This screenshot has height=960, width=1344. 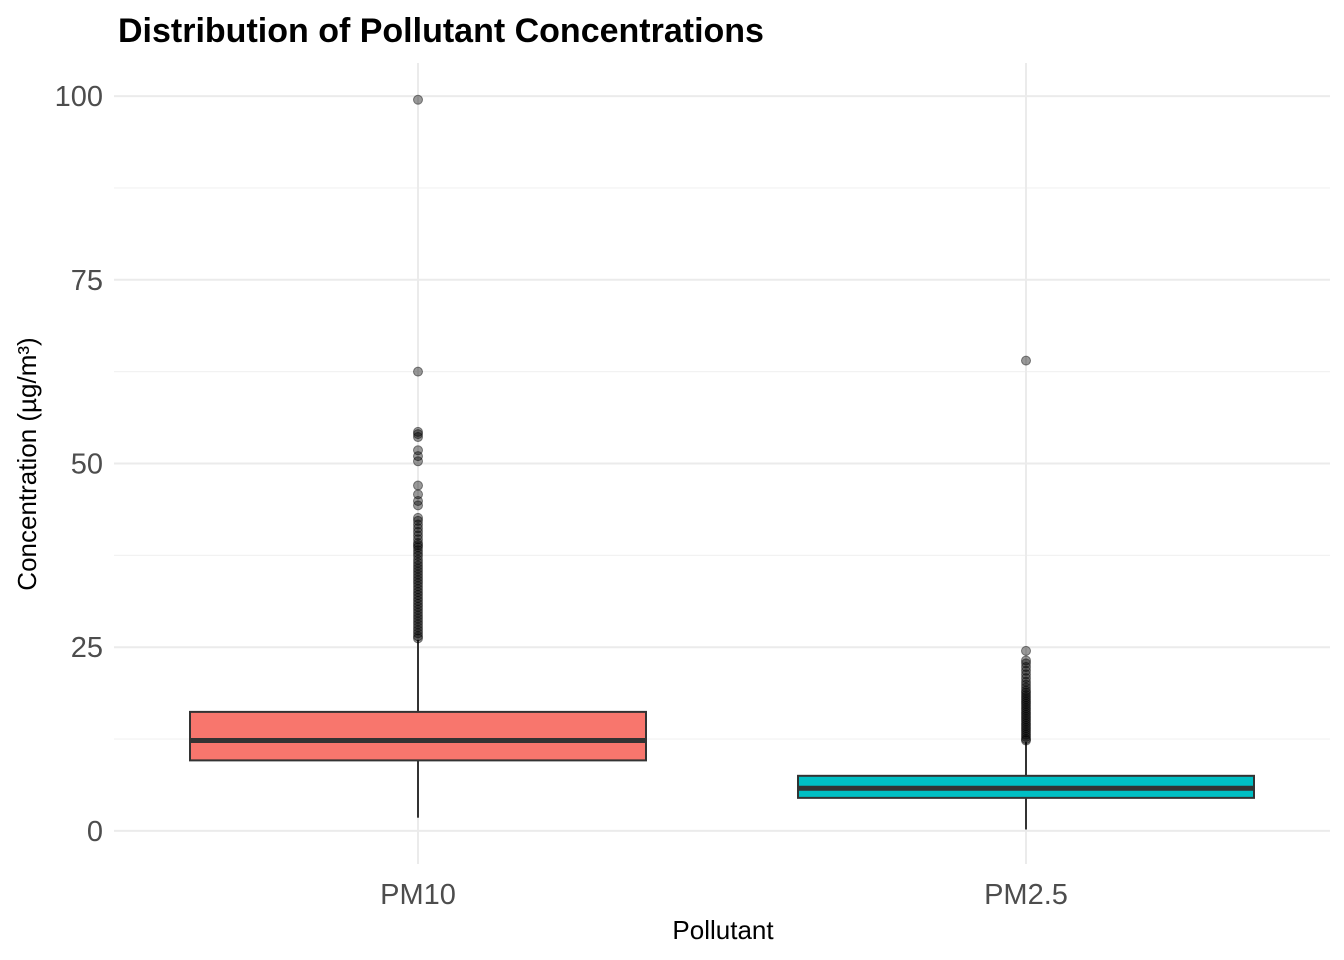 What do you see at coordinates (87, 648) in the screenshot?
I see `y-tick-label: 25` at bounding box center [87, 648].